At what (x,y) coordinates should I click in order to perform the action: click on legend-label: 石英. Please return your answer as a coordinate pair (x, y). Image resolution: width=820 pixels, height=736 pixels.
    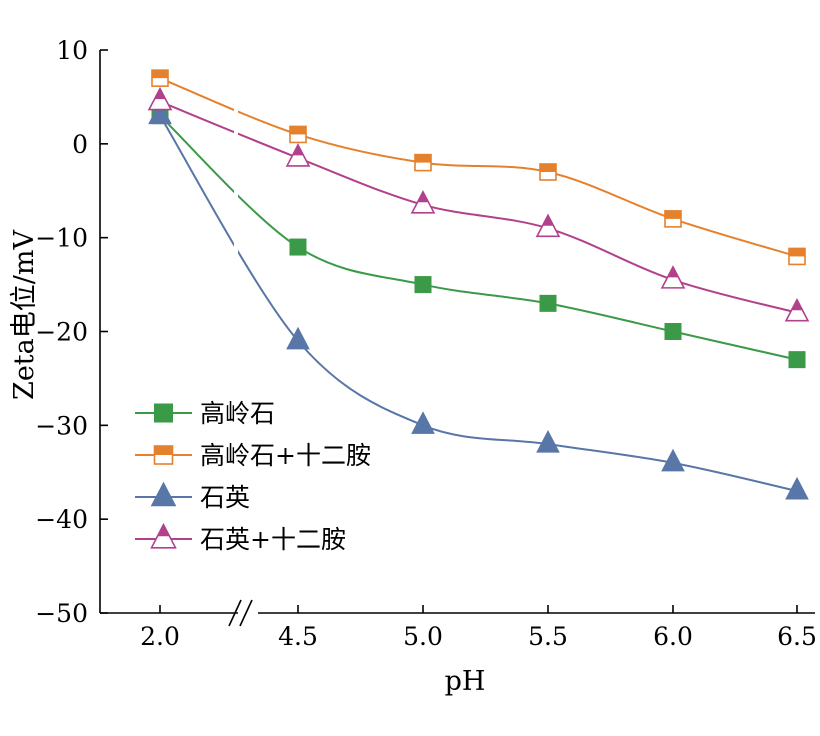
    Looking at the image, I should click on (225, 497).